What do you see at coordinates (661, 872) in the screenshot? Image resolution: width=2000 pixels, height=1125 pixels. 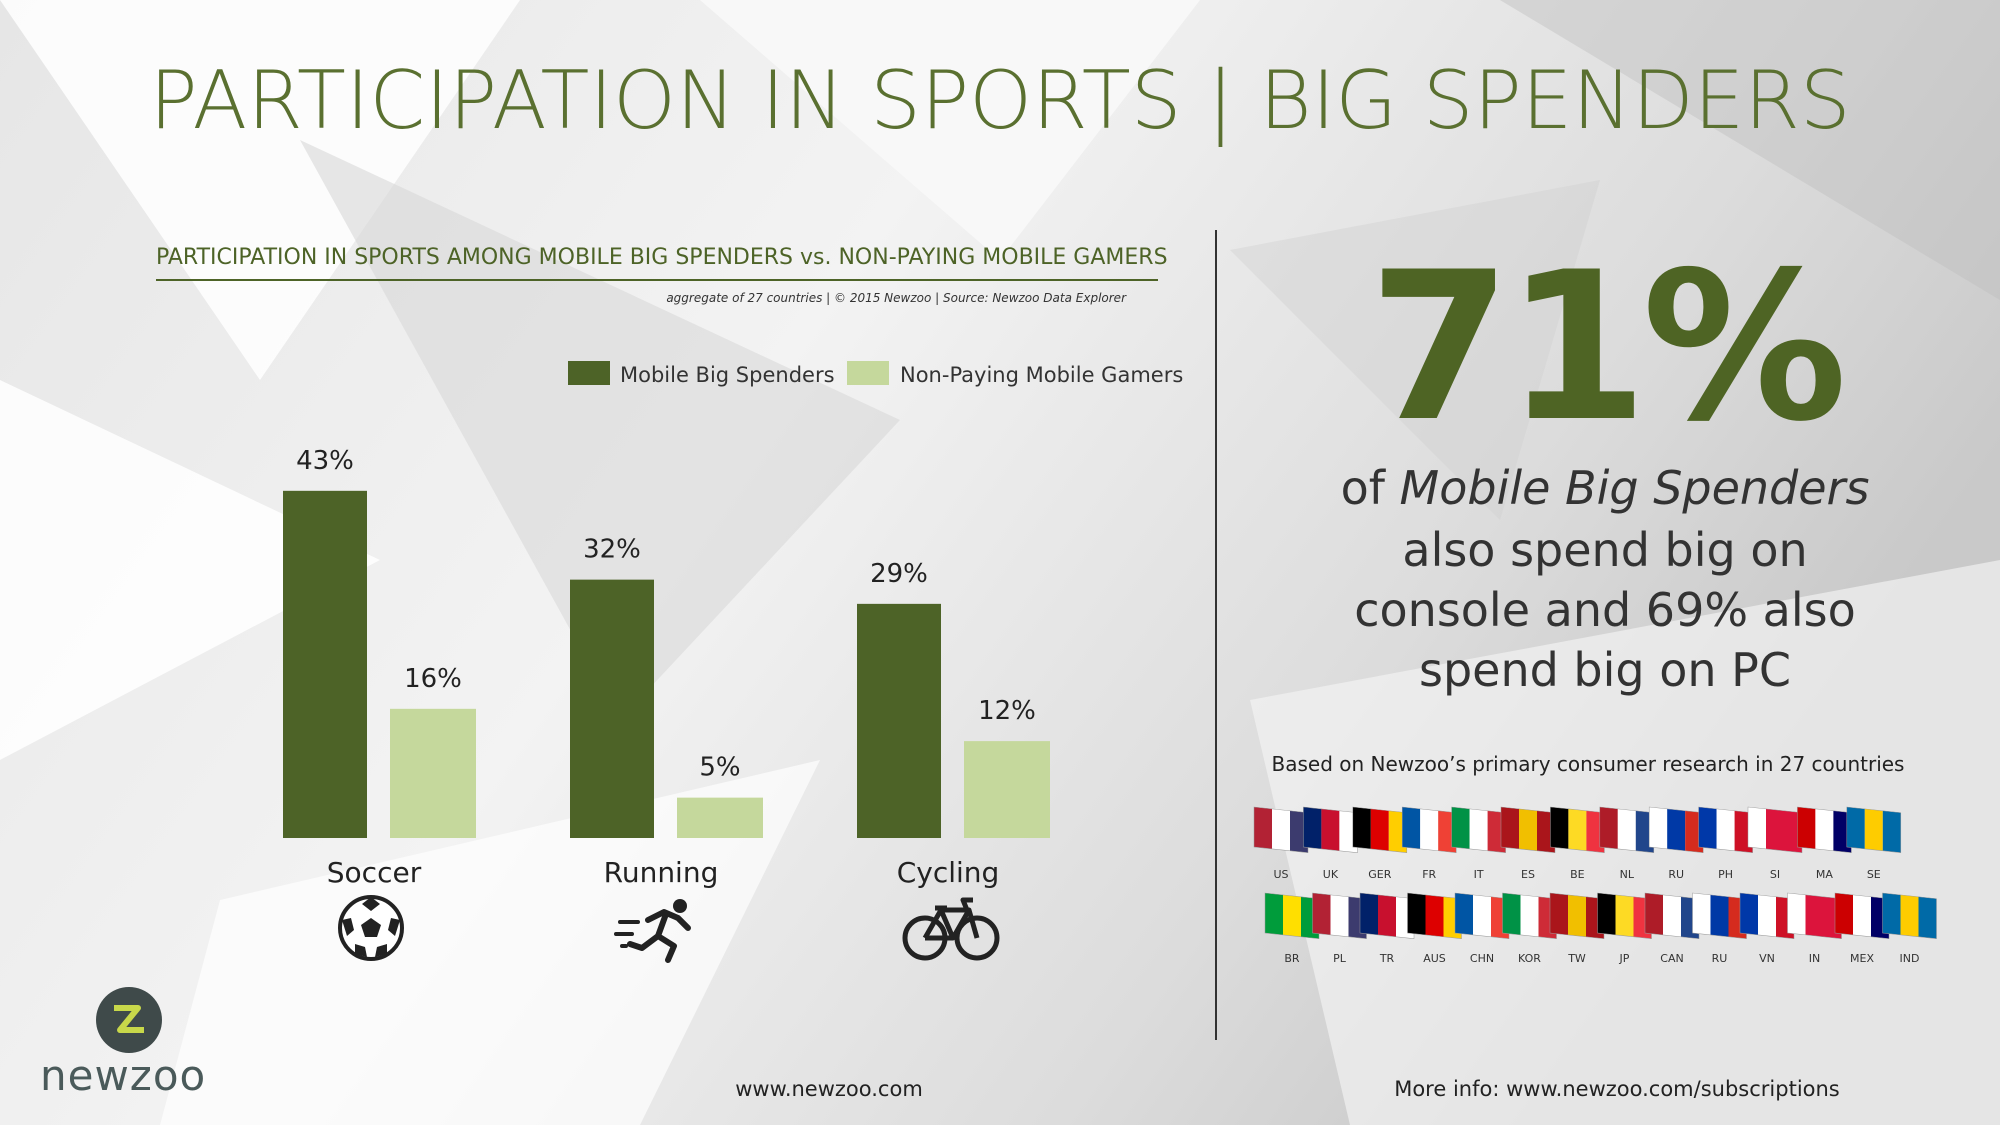 I see `category-label: Running` at bounding box center [661, 872].